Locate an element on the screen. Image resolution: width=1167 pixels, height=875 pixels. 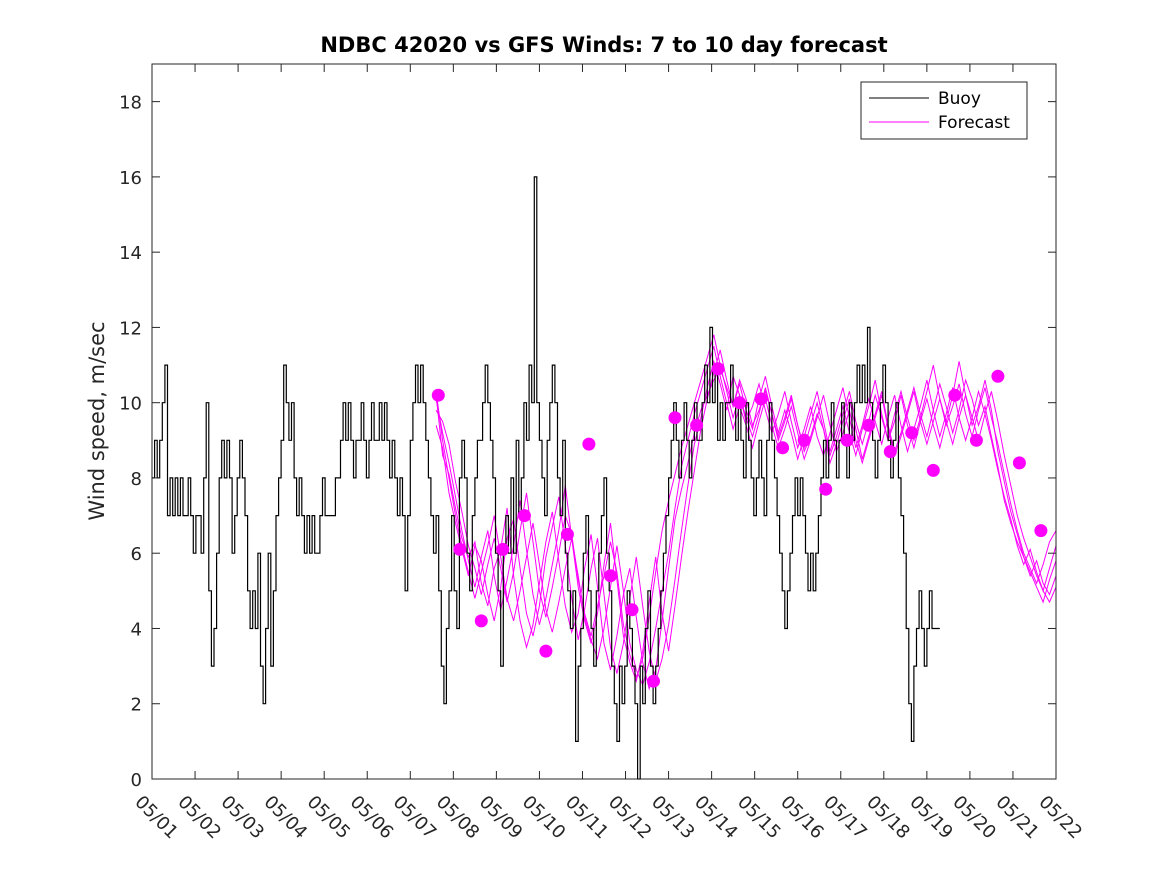
legend-box is located at coordinates (944, 110).